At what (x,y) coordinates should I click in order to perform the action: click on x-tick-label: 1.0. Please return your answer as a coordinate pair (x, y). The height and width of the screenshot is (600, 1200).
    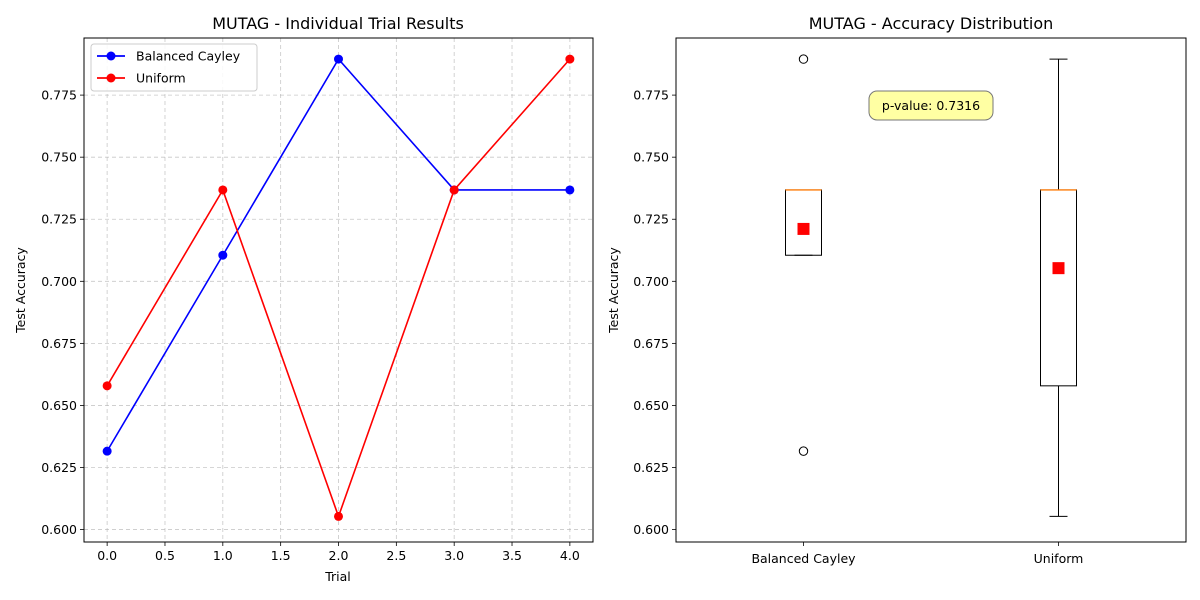
    Looking at the image, I should click on (223, 555).